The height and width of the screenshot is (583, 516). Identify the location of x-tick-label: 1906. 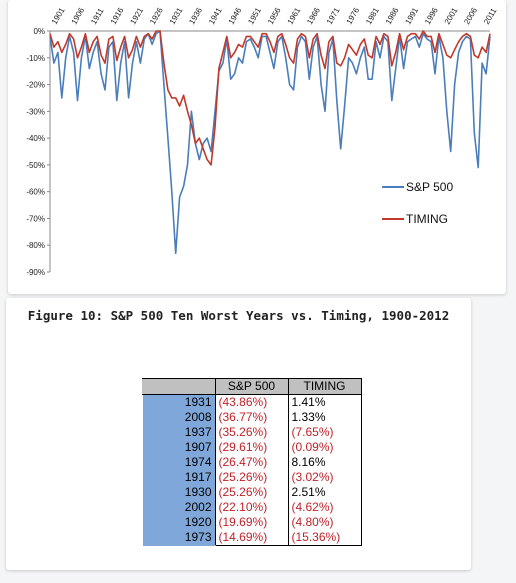
(78, 16).